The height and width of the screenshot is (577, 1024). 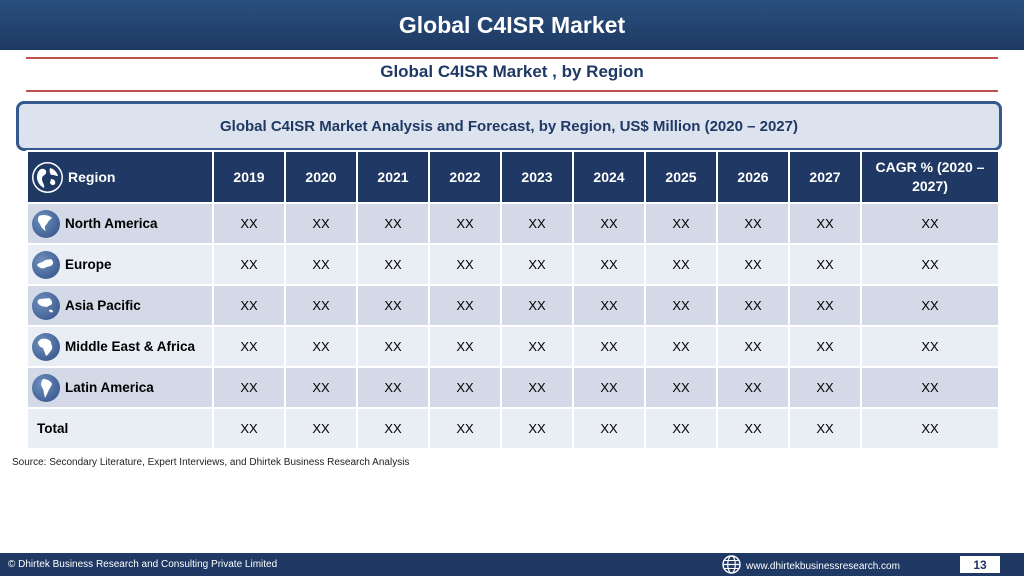 What do you see at coordinates (321, 177) in the screenshot?
I see `column-header-2020: 2020` at bounding box center [321, 177].